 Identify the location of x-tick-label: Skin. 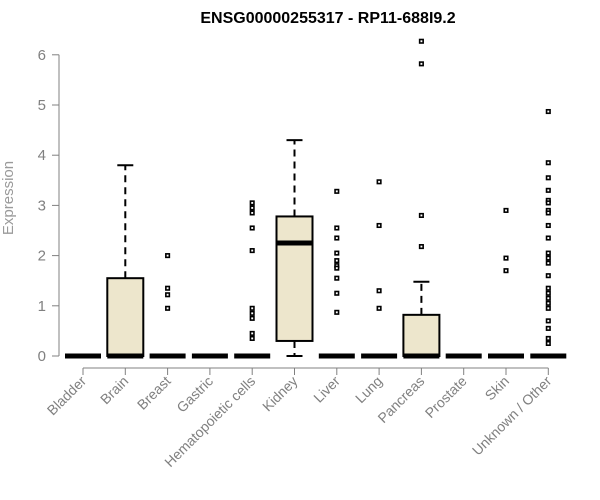
(497, 388).